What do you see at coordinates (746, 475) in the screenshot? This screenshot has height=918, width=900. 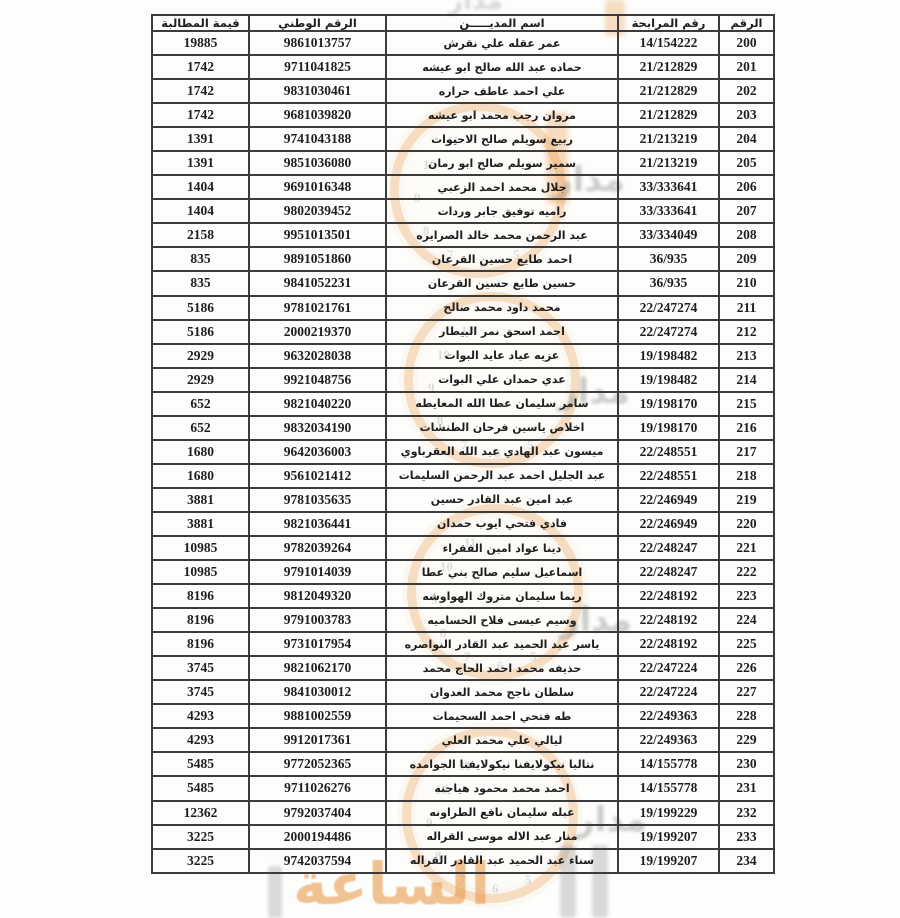 I see `cell-serial-number: 218` at bounding box center [746, 475].